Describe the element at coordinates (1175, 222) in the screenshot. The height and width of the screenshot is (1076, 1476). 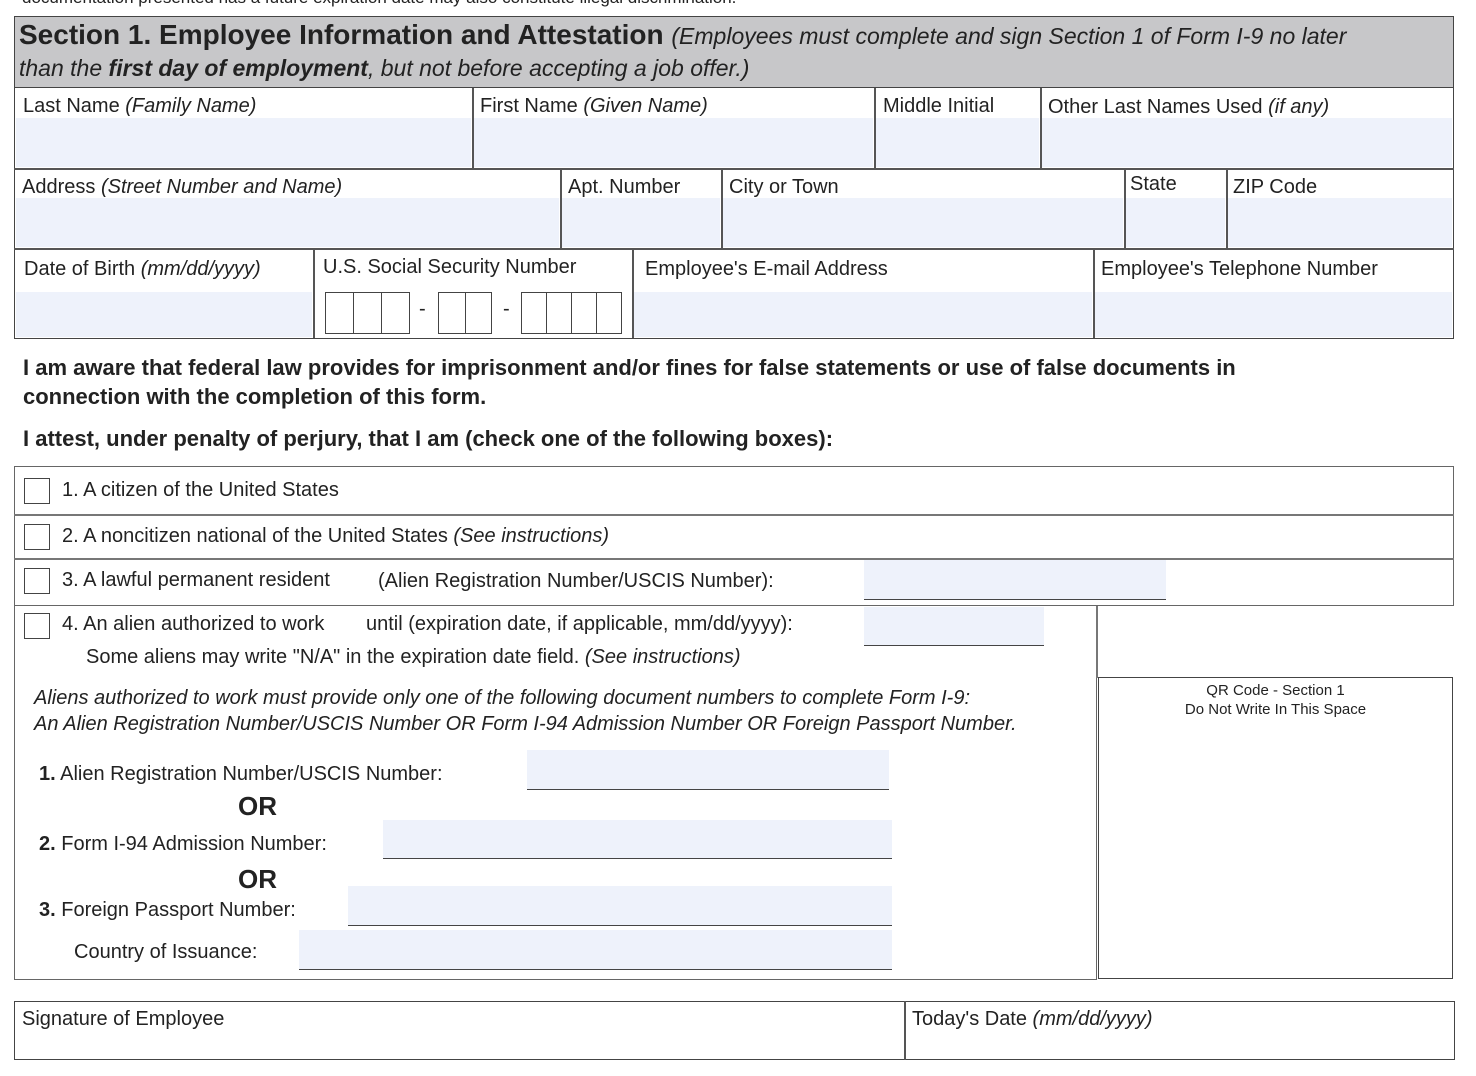
I see `state-field` at that location.